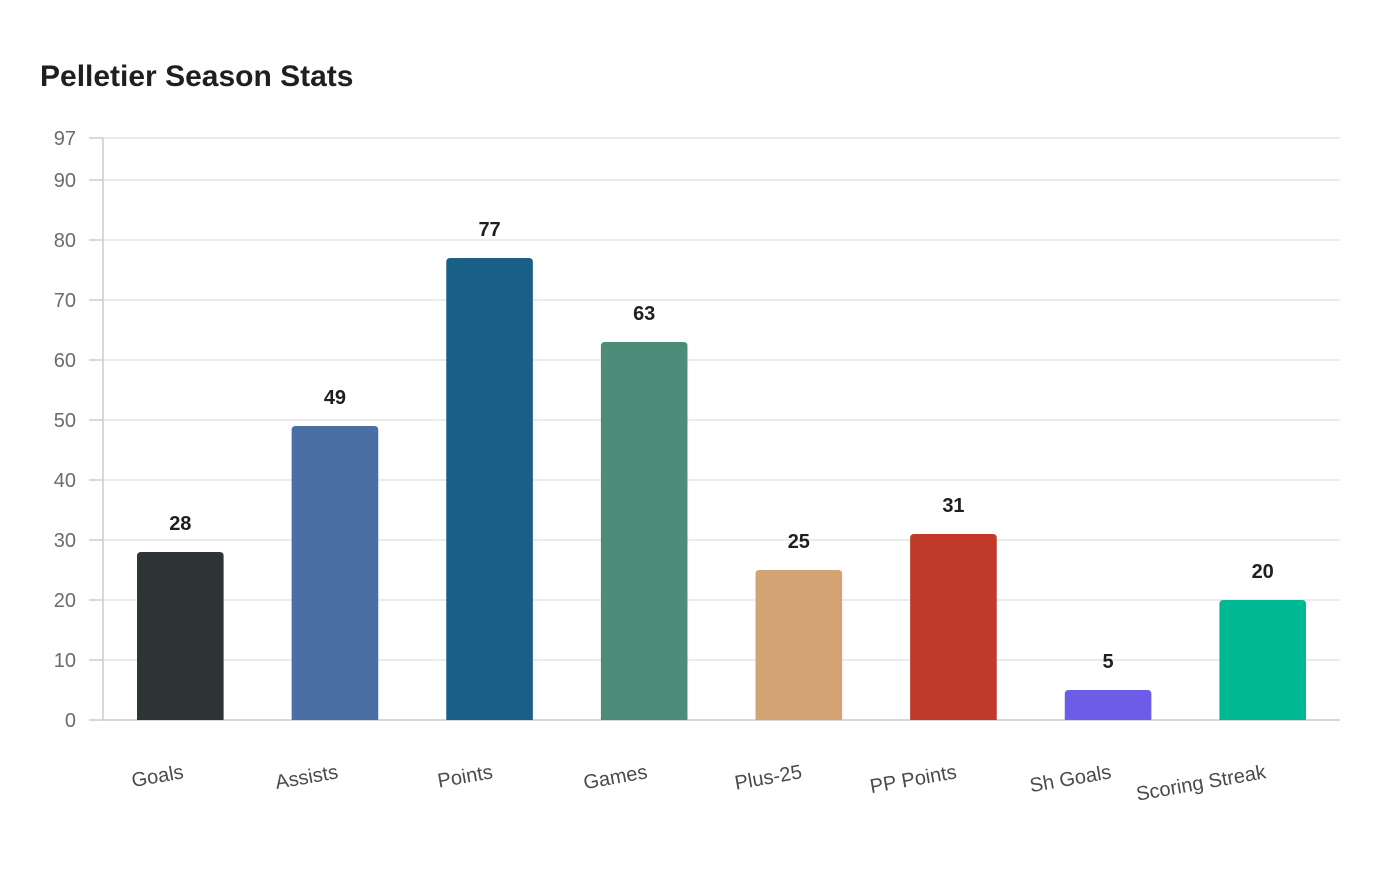 The width and height of the screenshot is (1400, 880). Describe the element at coordinates (1070, 779) in the screenshot. I see `x-category-label: Sh Goals` at that location.